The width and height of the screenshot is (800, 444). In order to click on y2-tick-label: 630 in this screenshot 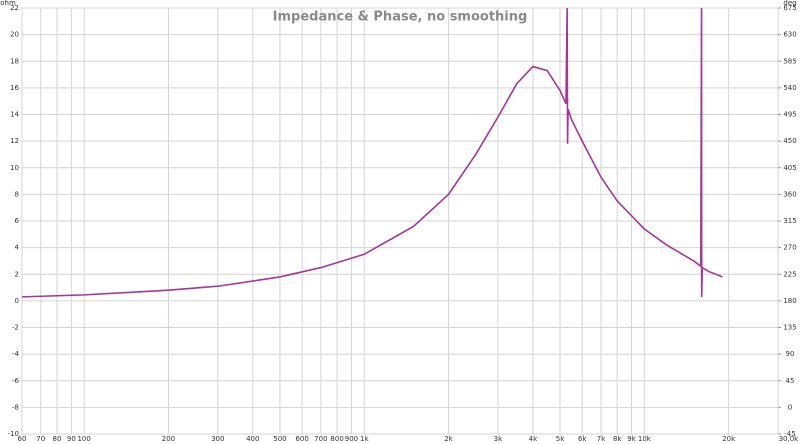, I will do `click(789, 35)`.